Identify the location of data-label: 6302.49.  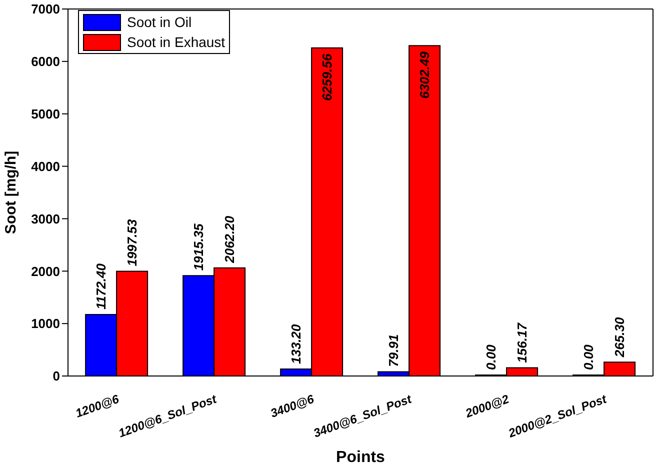
(424, 74).